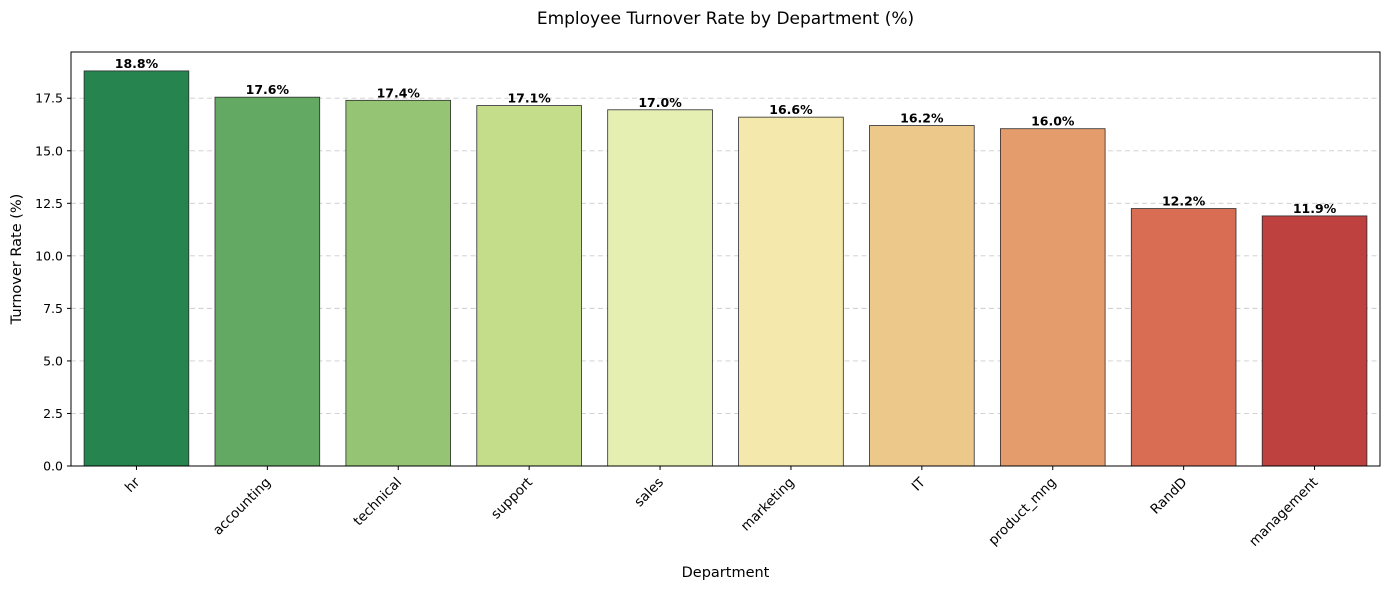 Image resolution: width=1390 pixels, height=594 pixels. I want to click on y-tick-label: 10.0, so click(49, 255).